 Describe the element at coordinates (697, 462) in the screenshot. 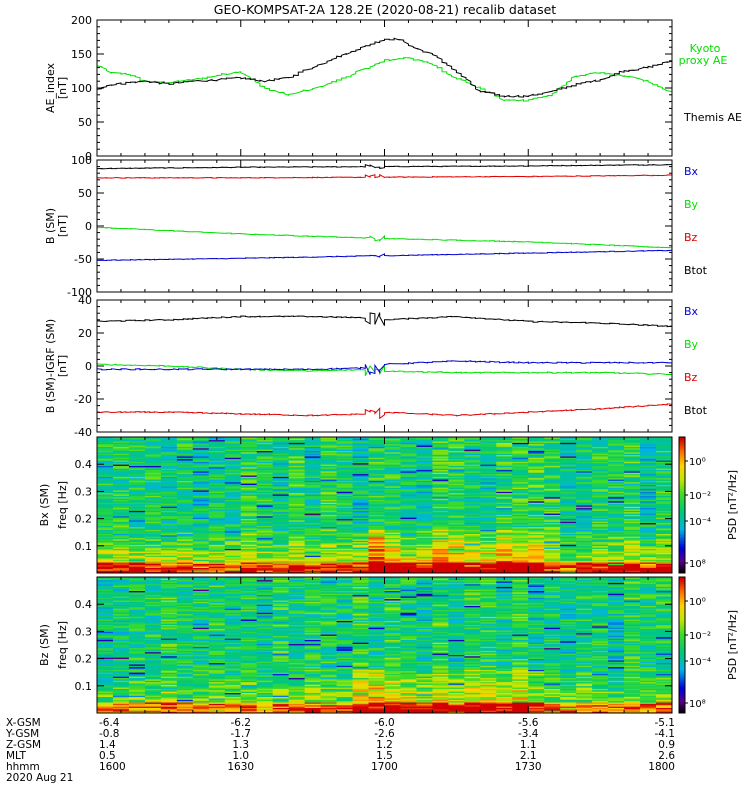

I see `colorbar-tick-label: 10⁰` at that location.